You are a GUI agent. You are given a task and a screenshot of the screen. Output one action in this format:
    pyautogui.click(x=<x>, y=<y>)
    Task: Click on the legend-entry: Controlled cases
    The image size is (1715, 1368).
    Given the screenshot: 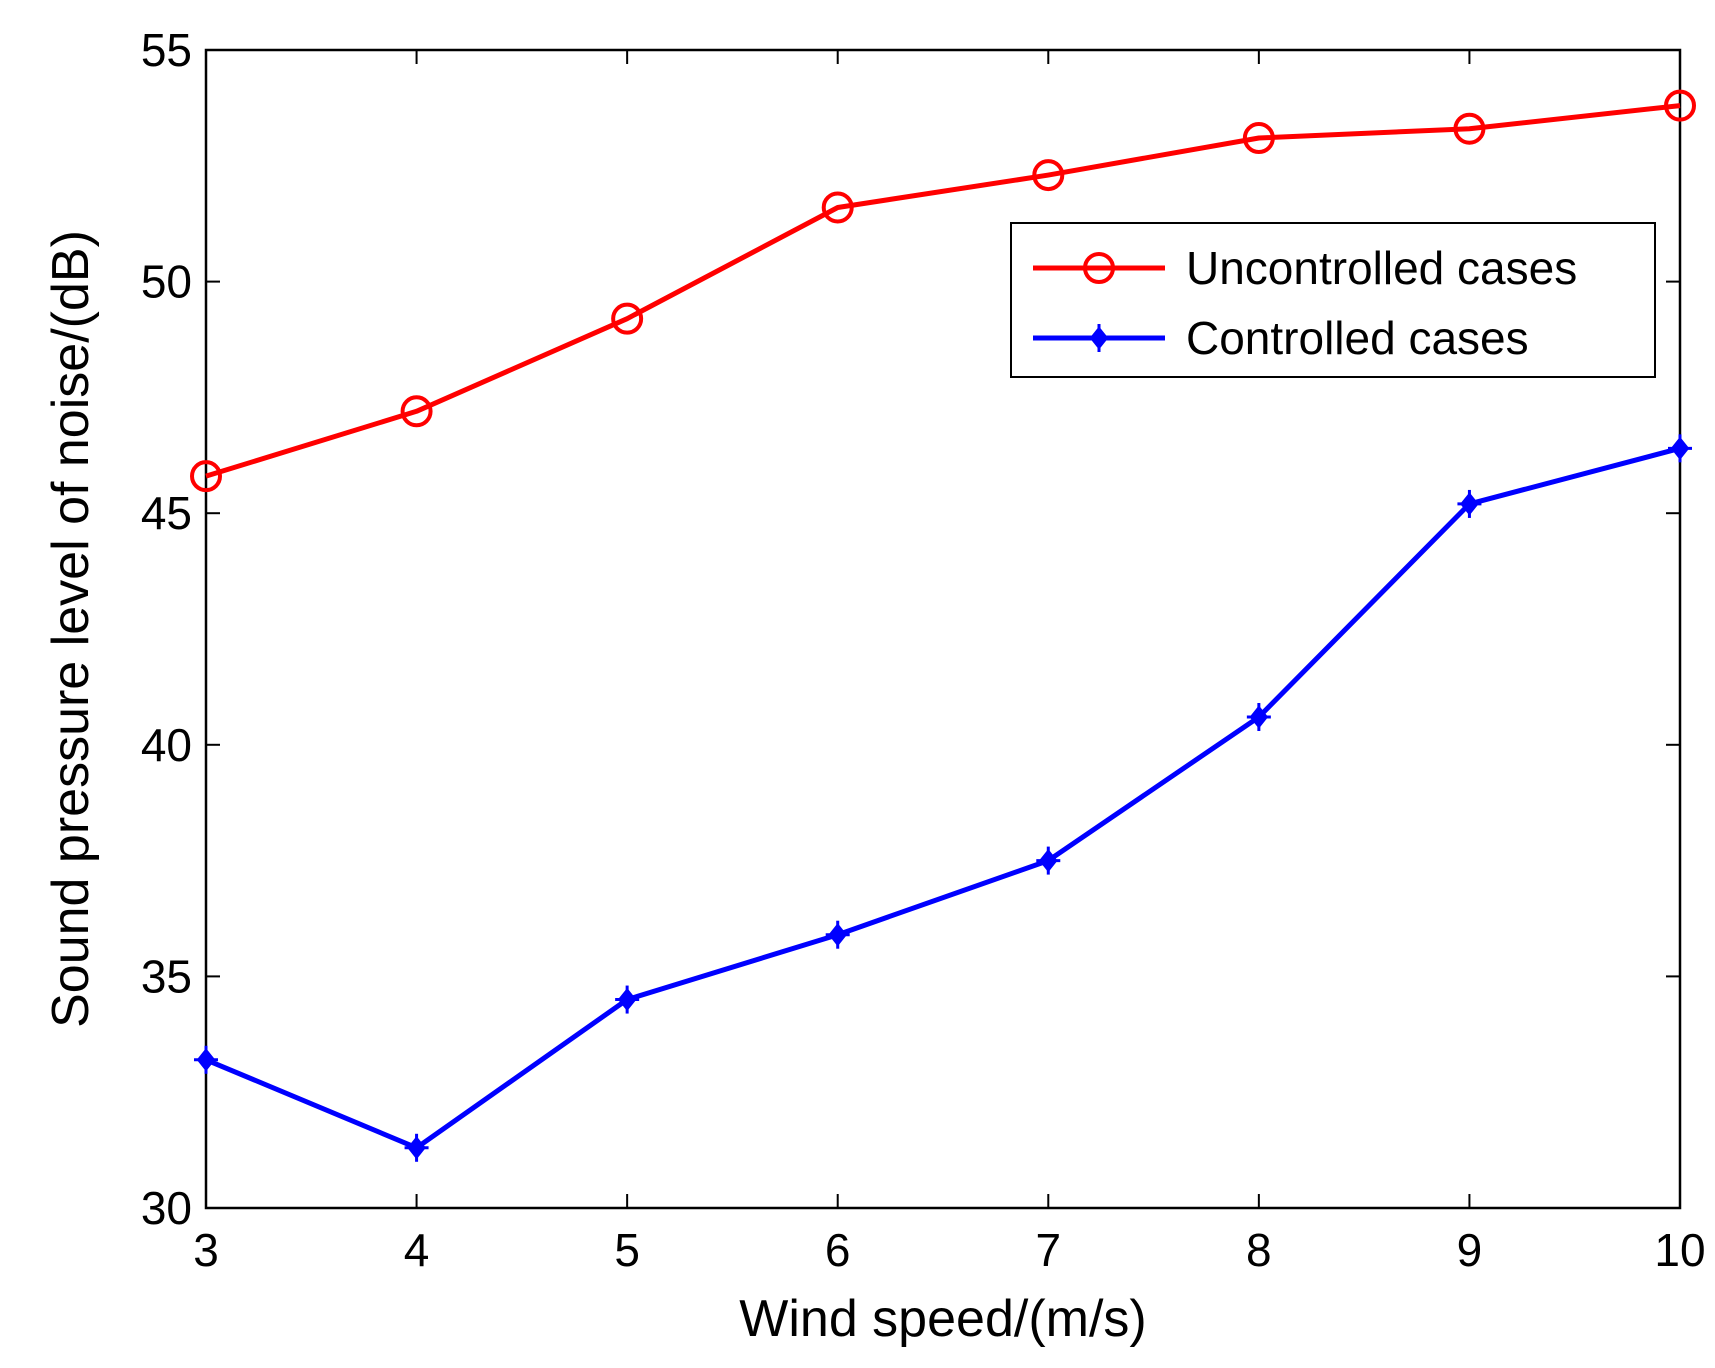 What is the action you would take?
    pyautogui.click(x=1281, y=338)
    